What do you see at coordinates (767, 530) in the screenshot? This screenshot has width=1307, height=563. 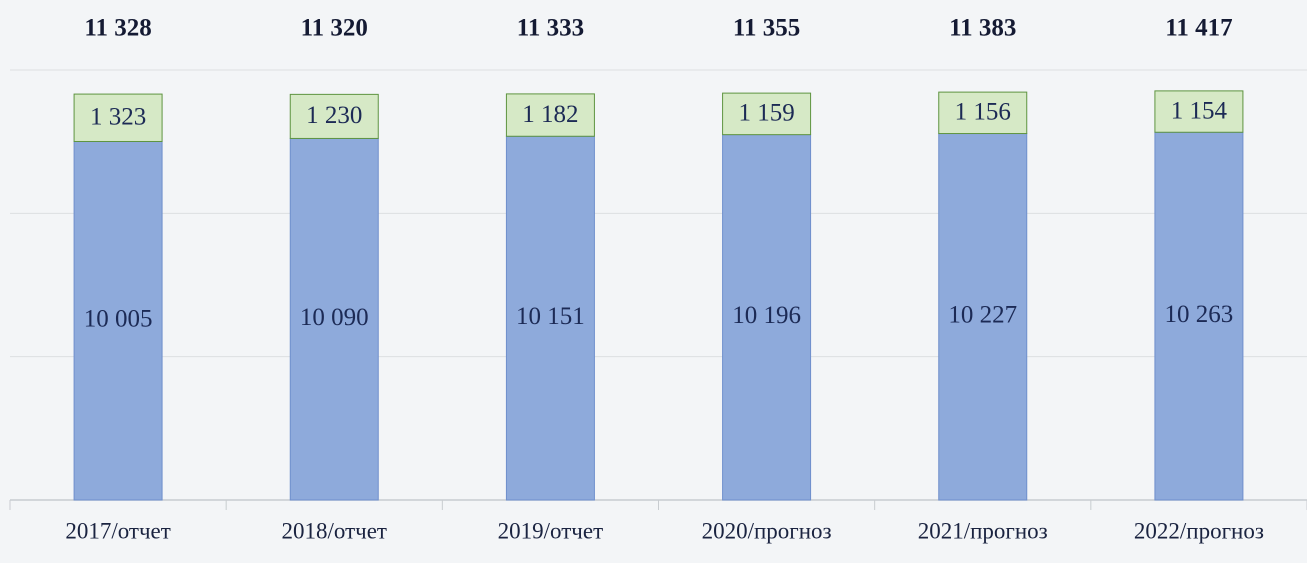 I see `x-tick-label: 2020/прогноз` at bounding box center [767, 530].